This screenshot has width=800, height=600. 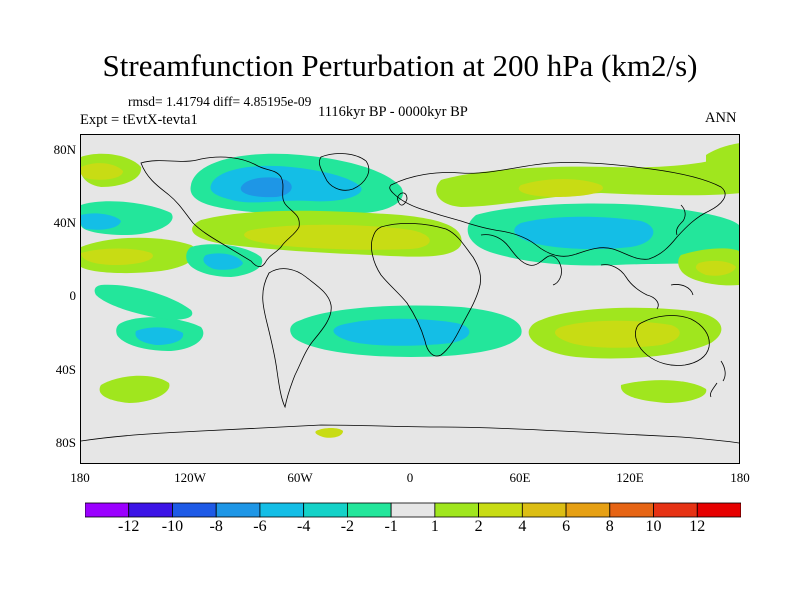 I want to click on colorbar-label: -12, so click(x=129, y=526).